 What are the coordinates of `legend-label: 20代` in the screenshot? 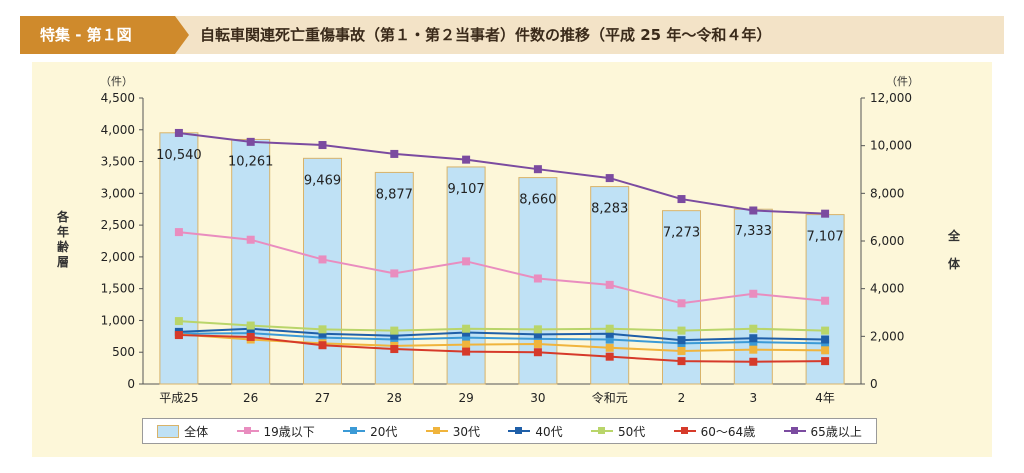 It's located at (384, 431).